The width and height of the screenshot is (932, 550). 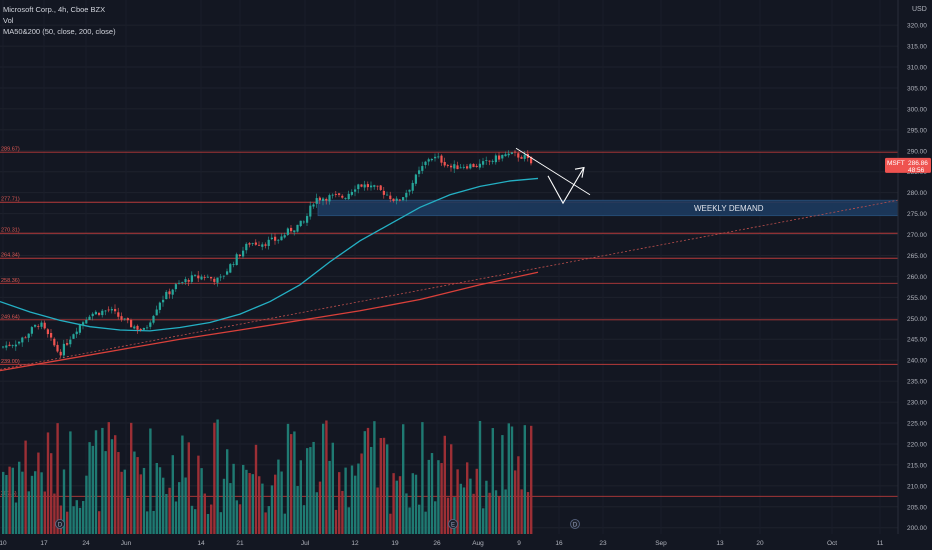 I want to click on projection-path, so click(x=566, y=186).